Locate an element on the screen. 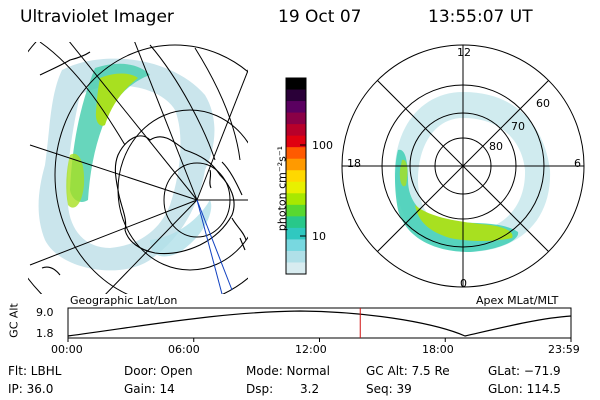  info-dsp-label: Dsp: is located at coordinates (260, 389).